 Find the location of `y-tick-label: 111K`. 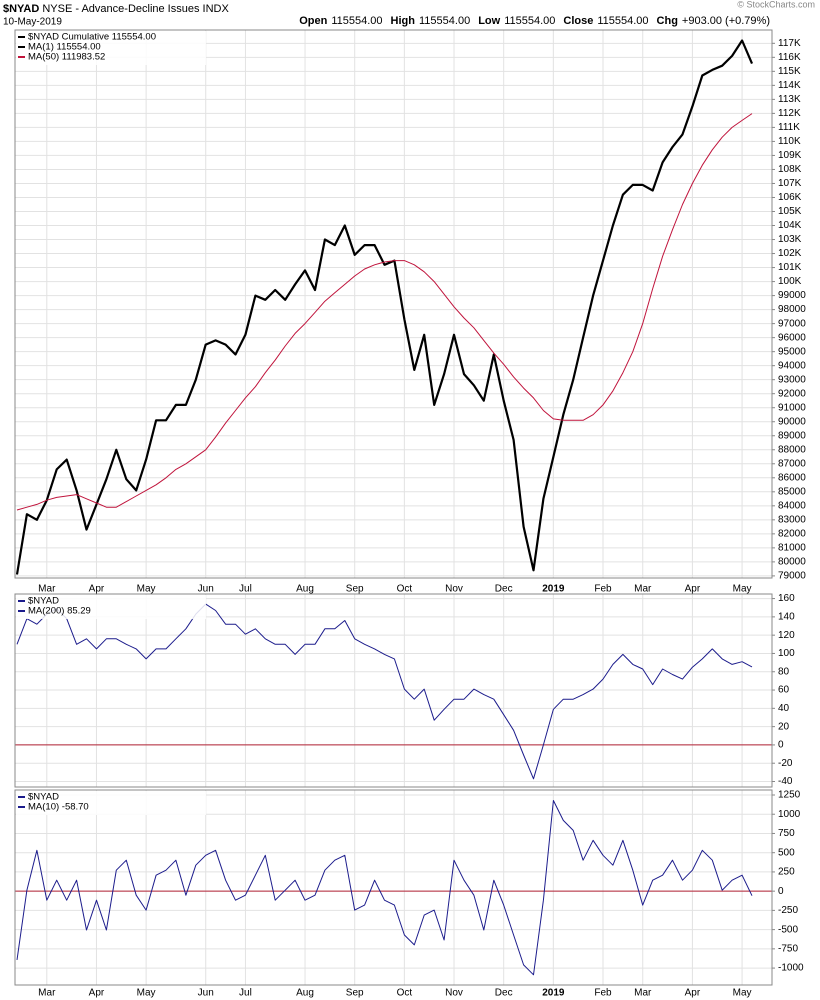

y-tick-label: 111K is located at coordinates (789, 127).